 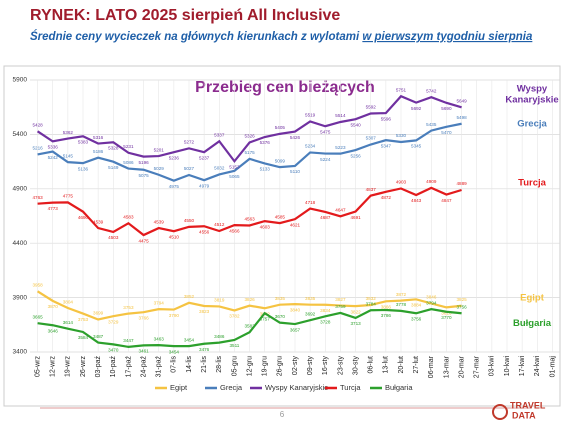 What do you see at coordinates (371, 298) in the screenshot?
I see `data-label: 3832` at bounding box center [371, 298].